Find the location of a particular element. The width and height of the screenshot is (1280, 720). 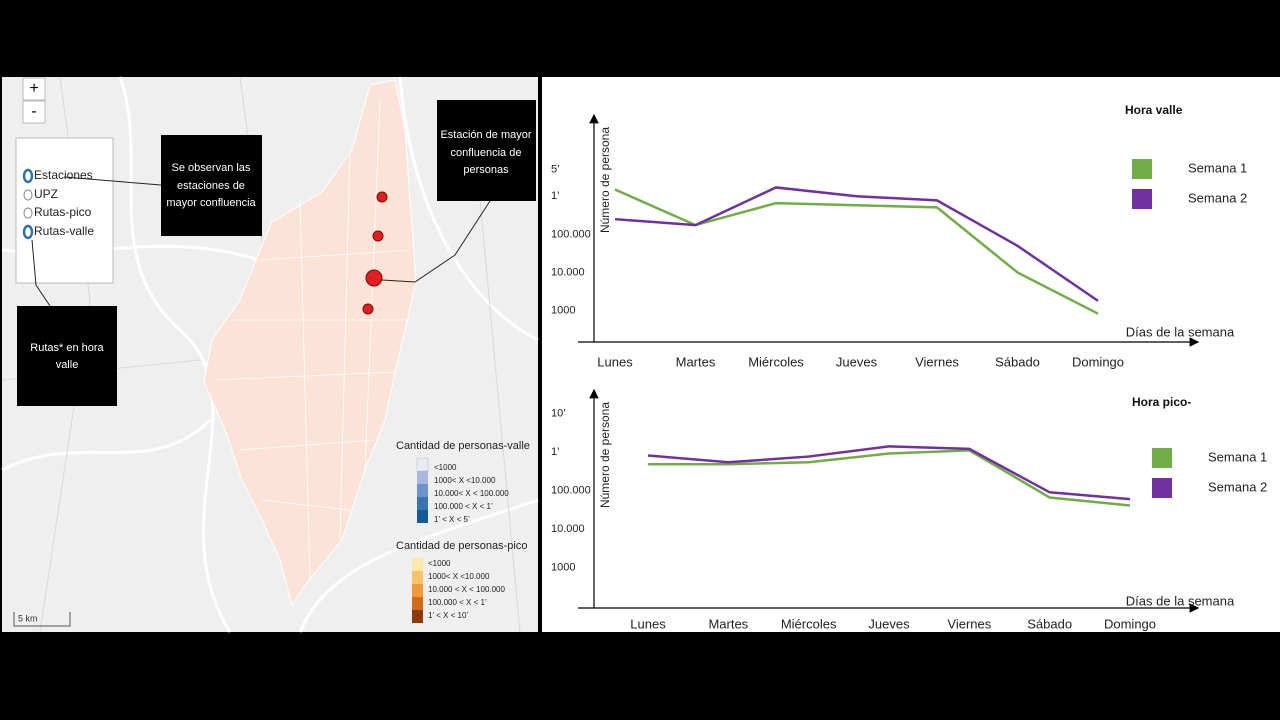

callout-text: mayor confluencia is located at coordinates (211, 203).